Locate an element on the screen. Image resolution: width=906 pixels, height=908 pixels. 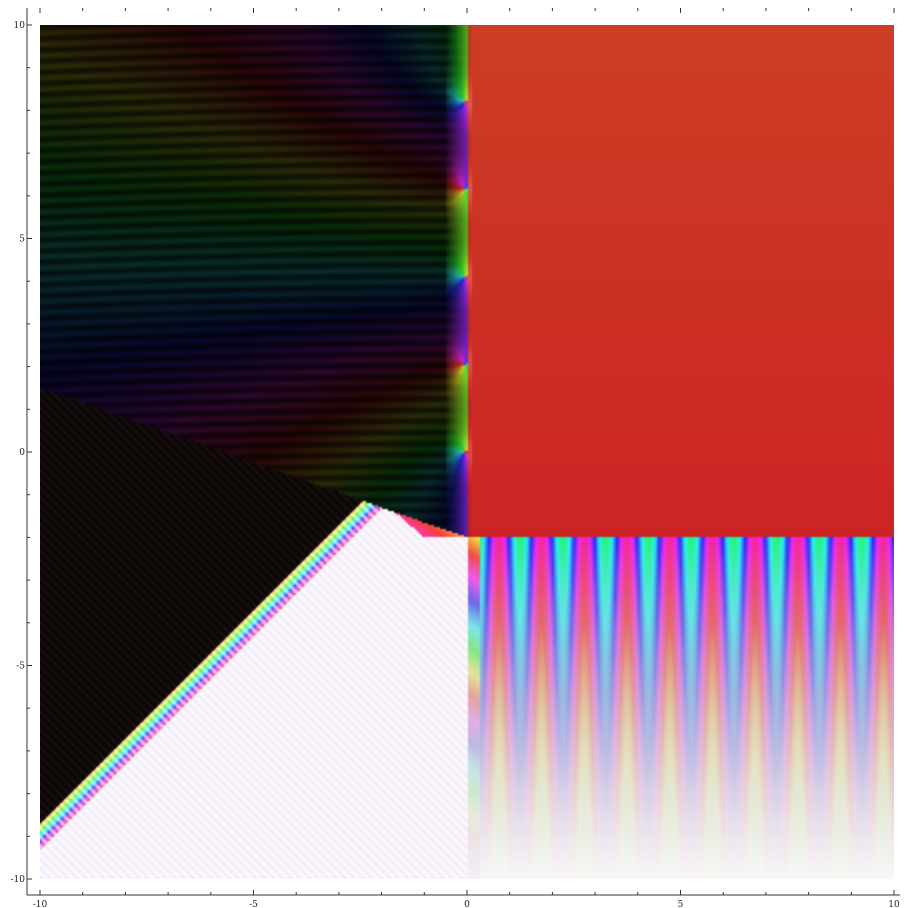
y-tick-label: 10 is located at coordinates (20, 26).